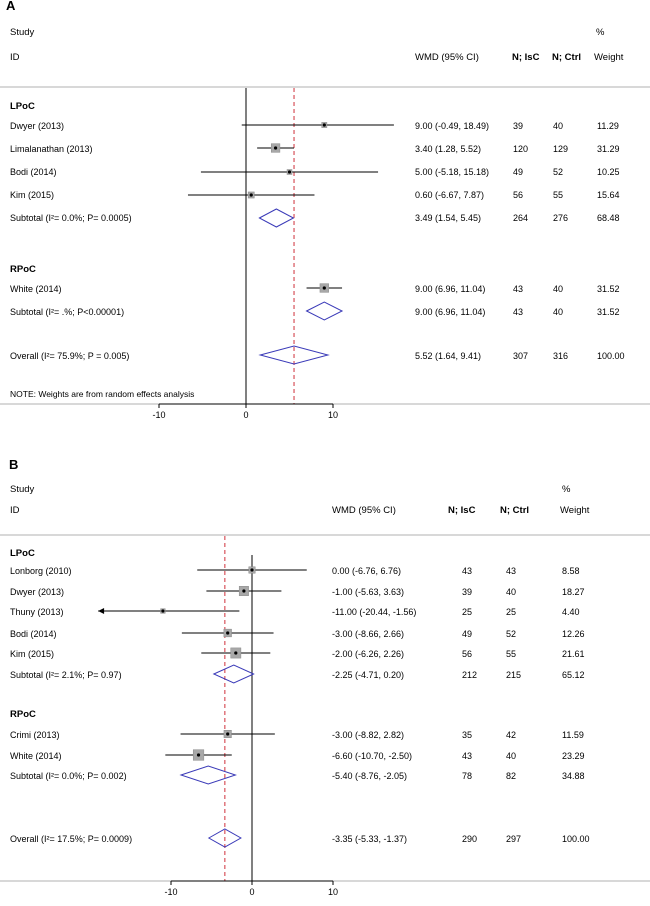 Image resolution: width=650 pixels, height=906 pixels. What do you see at coordinates (462, 510) in the screenshot?
I see `header-n-isc: N; IsC` at bounding box center [462, 510].